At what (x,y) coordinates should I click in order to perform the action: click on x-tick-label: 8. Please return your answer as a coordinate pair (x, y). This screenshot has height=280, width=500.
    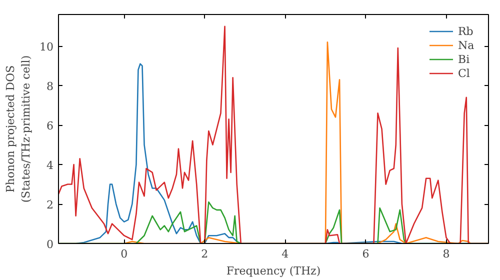
    Looking at the image, I should click on (446, 254).